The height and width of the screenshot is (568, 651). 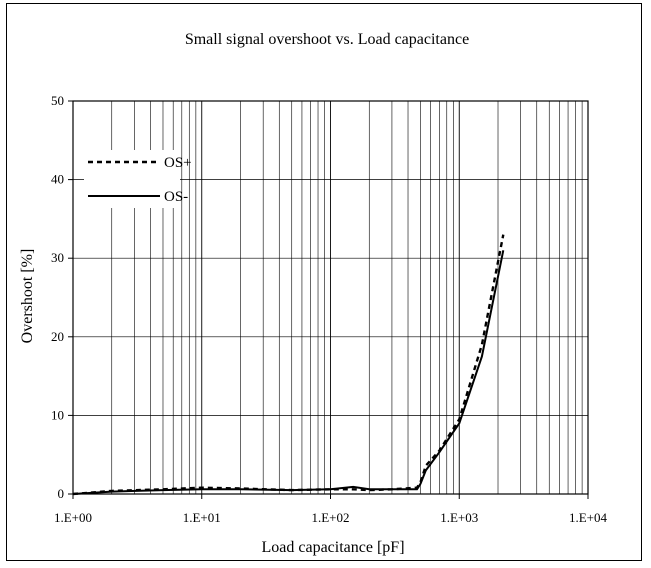 What do you see at coordinates (57, 414) in the screenshot?
I see `y-tick-label: 10` at bounding box center [57, 414].